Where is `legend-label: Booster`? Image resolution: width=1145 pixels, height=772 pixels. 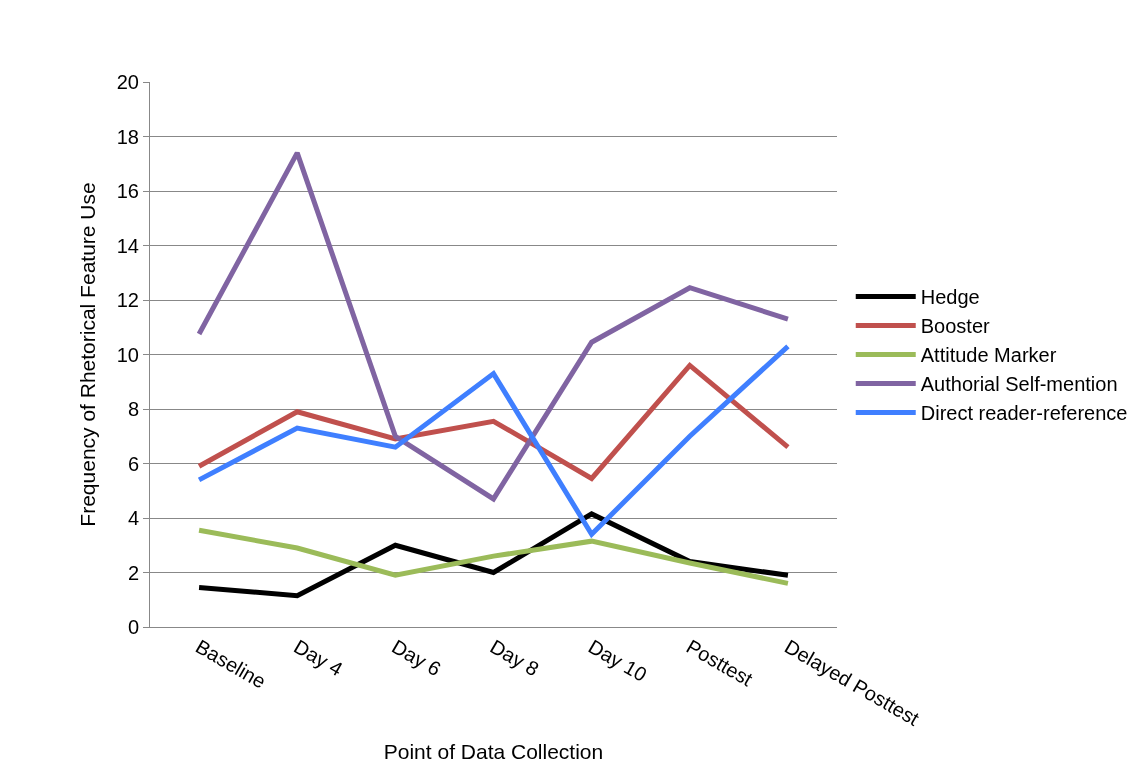 legend-label: Booster is located at coordinates (955, 326).